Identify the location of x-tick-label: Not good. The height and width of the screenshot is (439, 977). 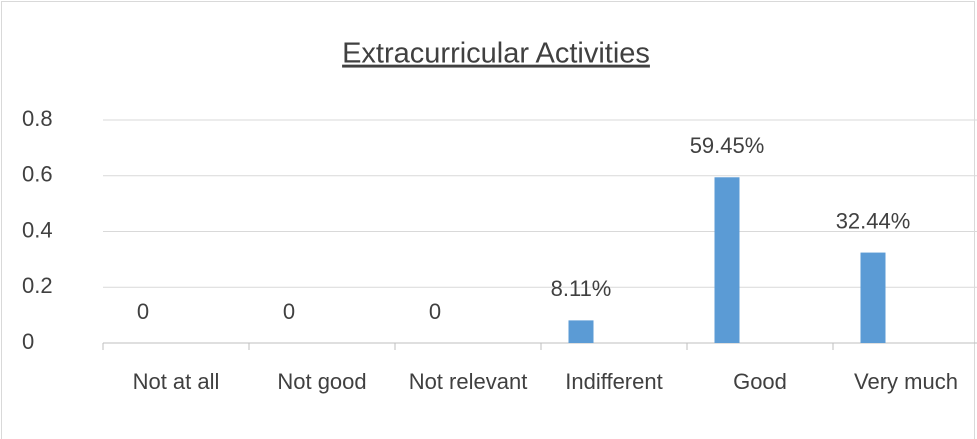
(322, 381).